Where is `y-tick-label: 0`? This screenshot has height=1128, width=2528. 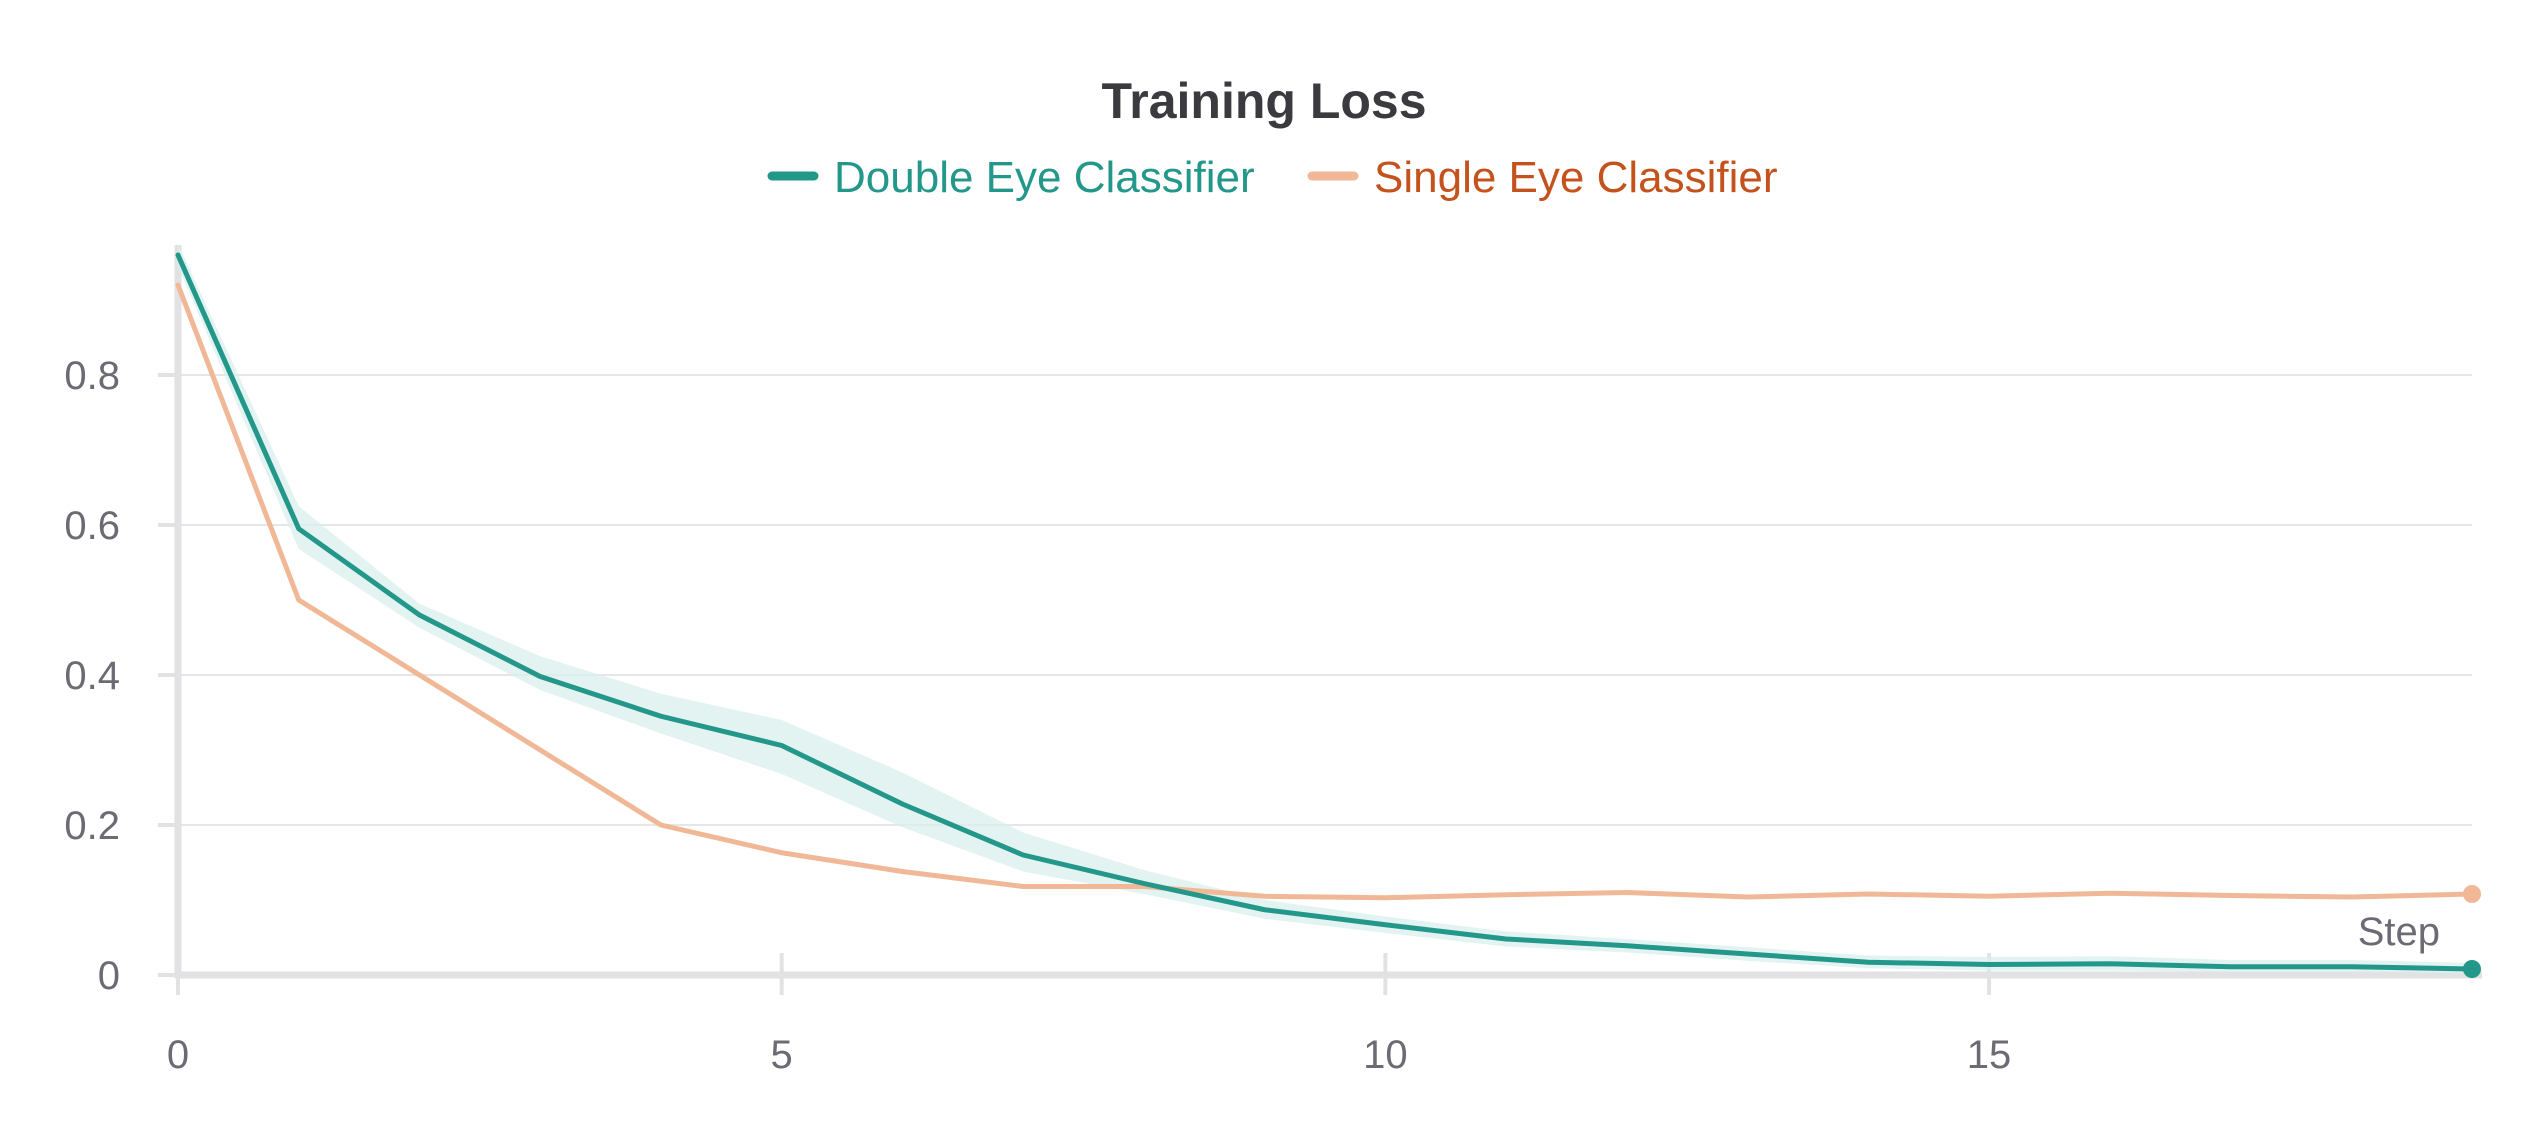 y-tick-label: 0 is located at coordinates (109, 976).